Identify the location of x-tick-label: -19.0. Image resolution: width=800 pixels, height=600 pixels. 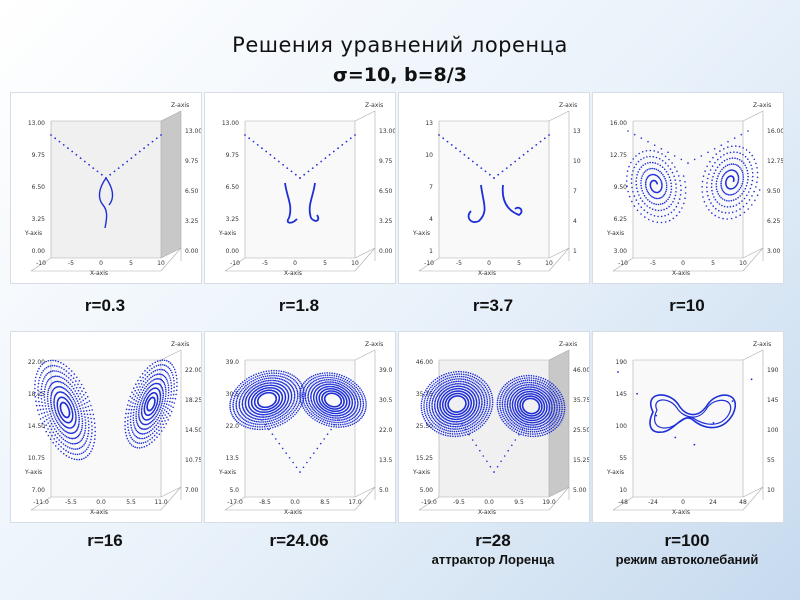
(429, 502).